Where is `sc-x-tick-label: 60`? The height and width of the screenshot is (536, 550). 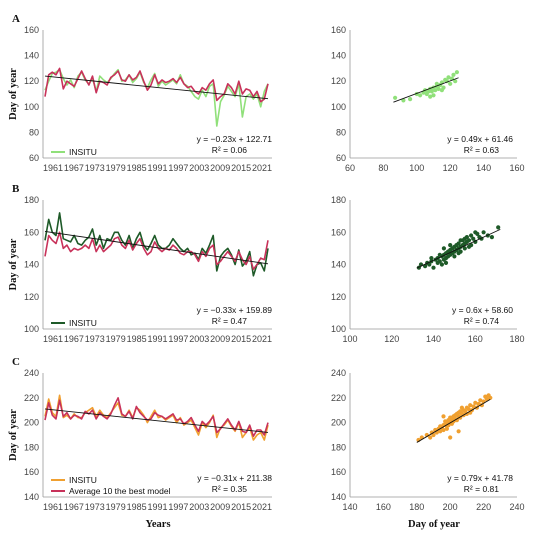
sc-x-tick-label: 60 is located at coordinates (350, 168).